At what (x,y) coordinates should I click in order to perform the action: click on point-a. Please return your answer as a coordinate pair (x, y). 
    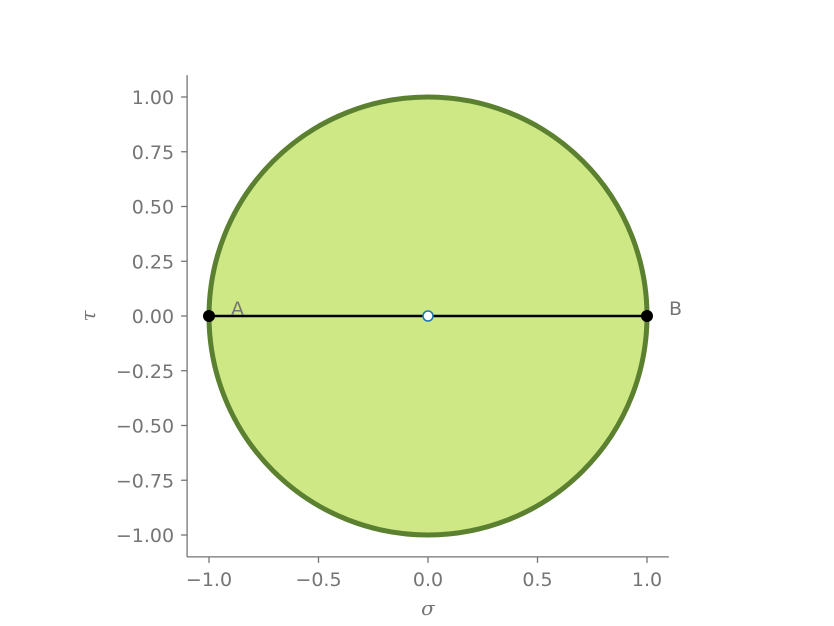
    Looking at the image, I should click on (209, 316).